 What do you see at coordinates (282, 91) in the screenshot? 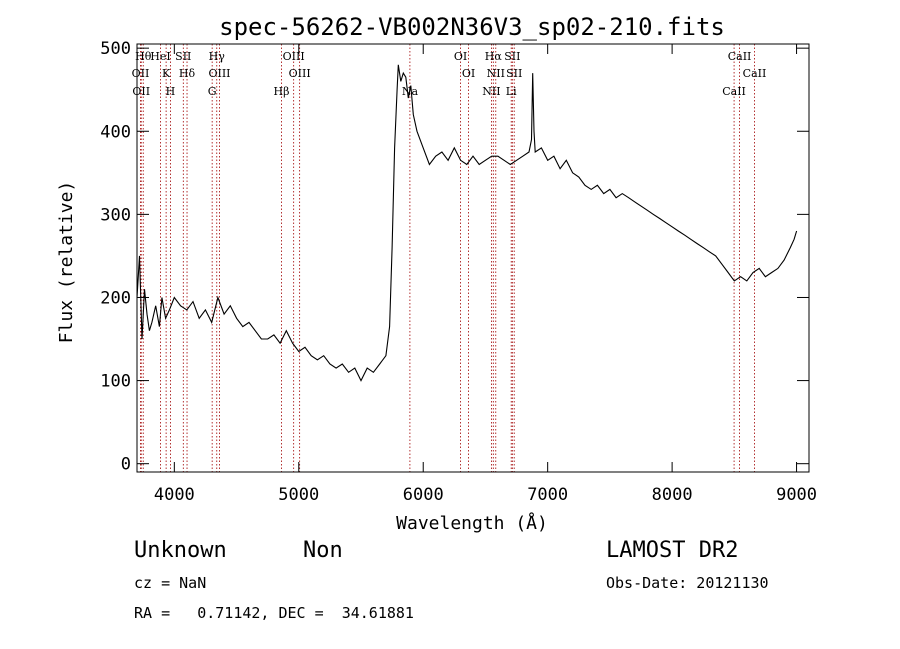
I see `spectral-line-label: Hβ` at bounding box center [282, 91].